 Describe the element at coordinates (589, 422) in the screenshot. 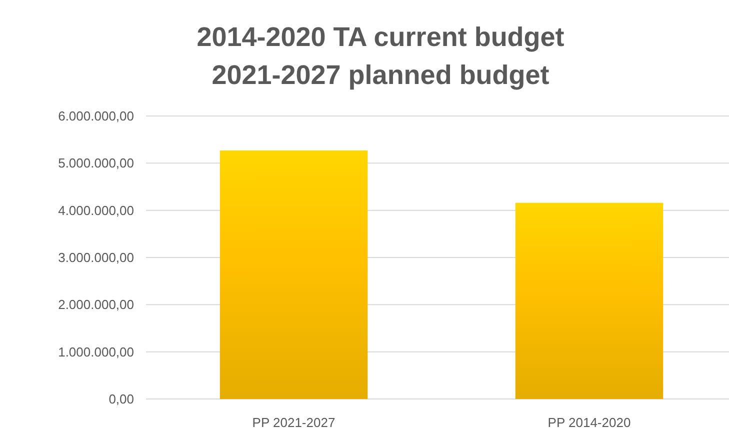

I see `x-tick-label: PP 2014-2020` at that location.